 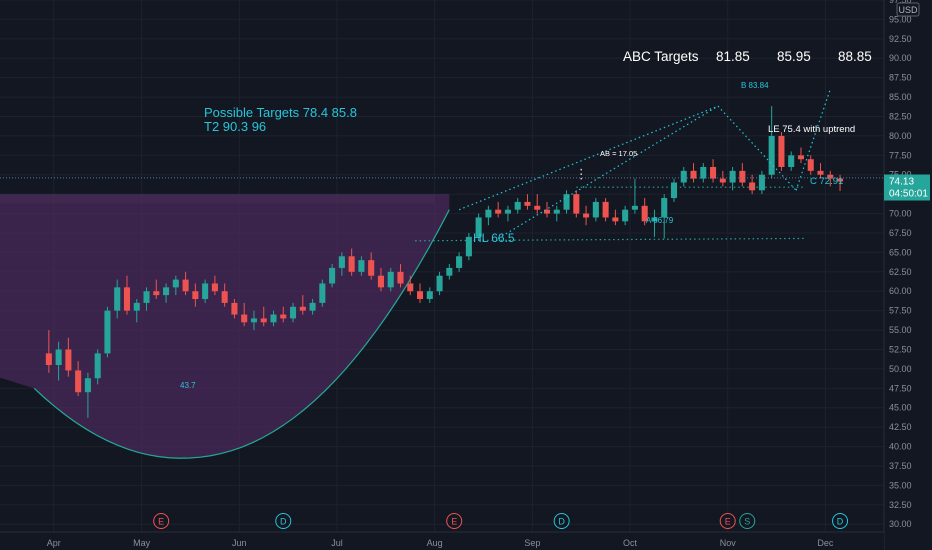 What do you see at coordinates (54, 543) in the screenshot?
I see `time-tick-label: Apr` at bounding box center [54, 543].